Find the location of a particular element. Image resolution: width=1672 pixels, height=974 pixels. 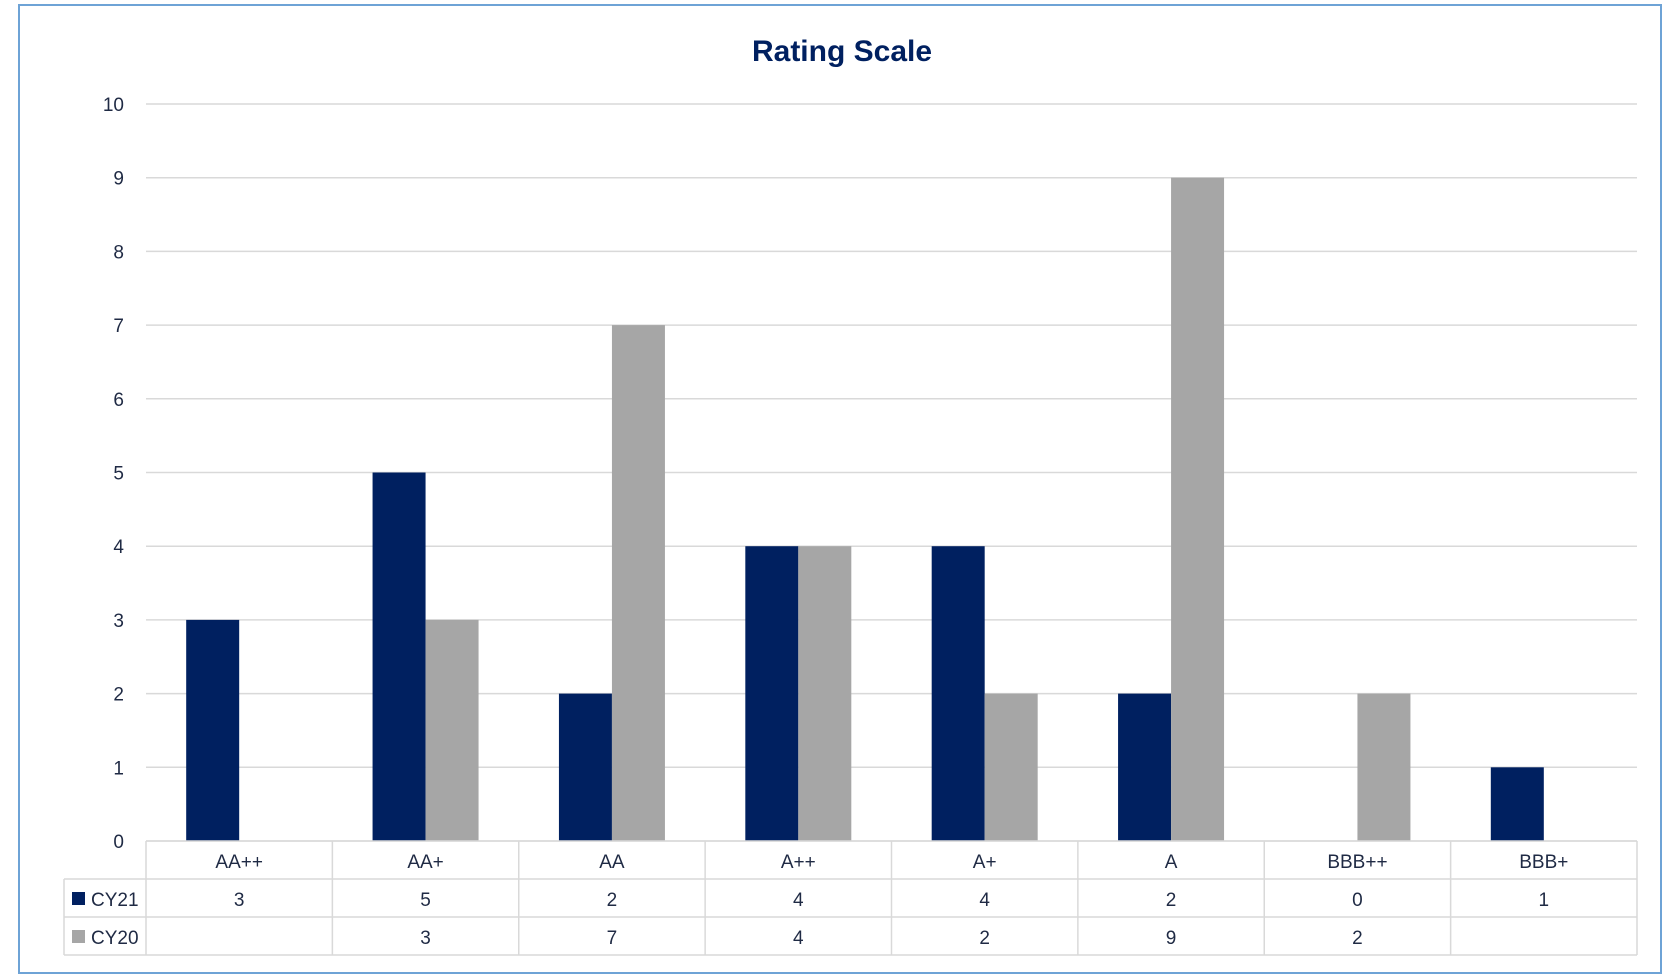

category-label: BBB+ is located at coordinates (1543, 862).